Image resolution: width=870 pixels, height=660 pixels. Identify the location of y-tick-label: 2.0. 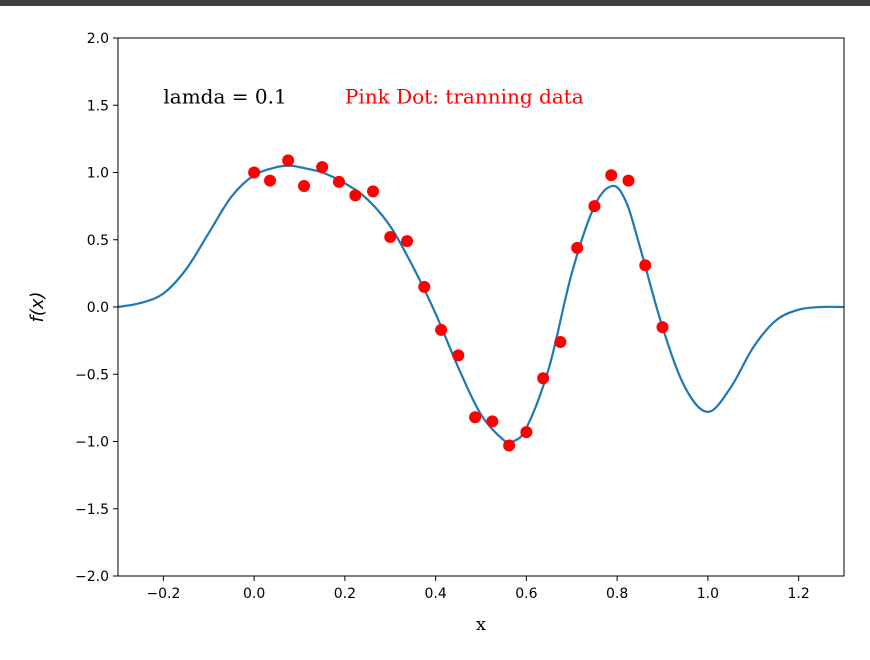
(98, 39).